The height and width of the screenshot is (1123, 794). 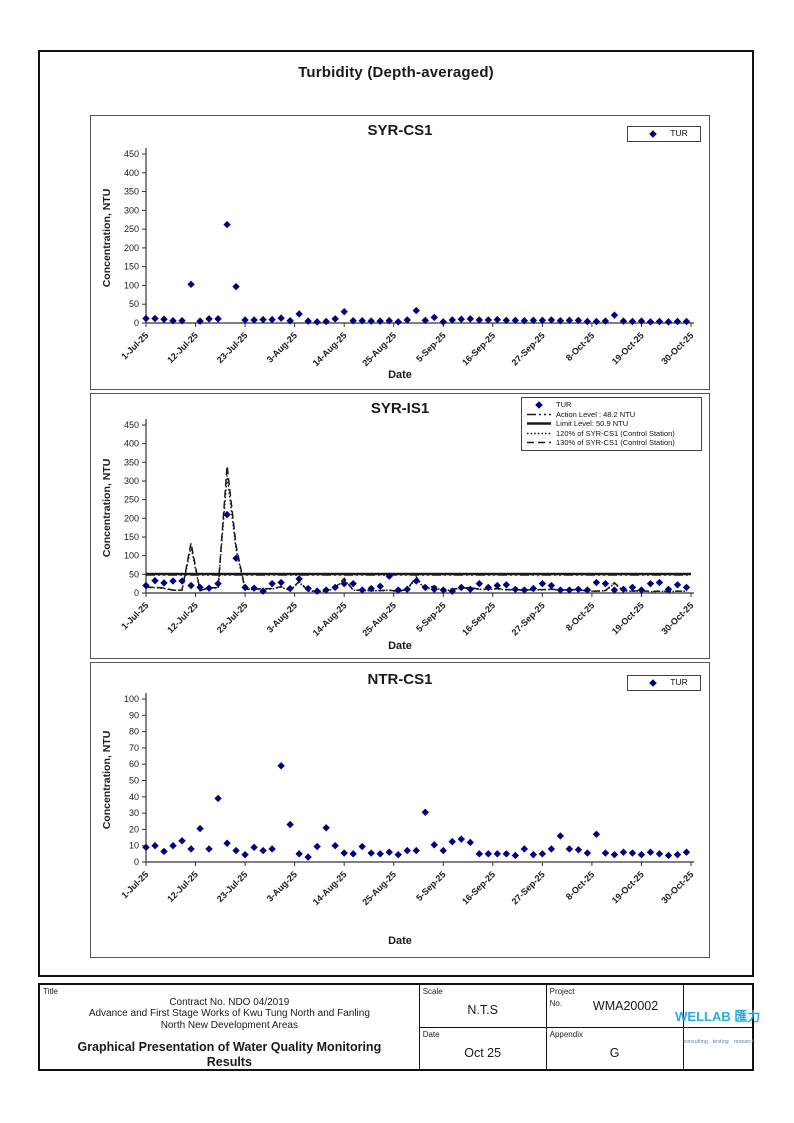 I want to click on chart-legend: TUR, so click(x=664, y=134).